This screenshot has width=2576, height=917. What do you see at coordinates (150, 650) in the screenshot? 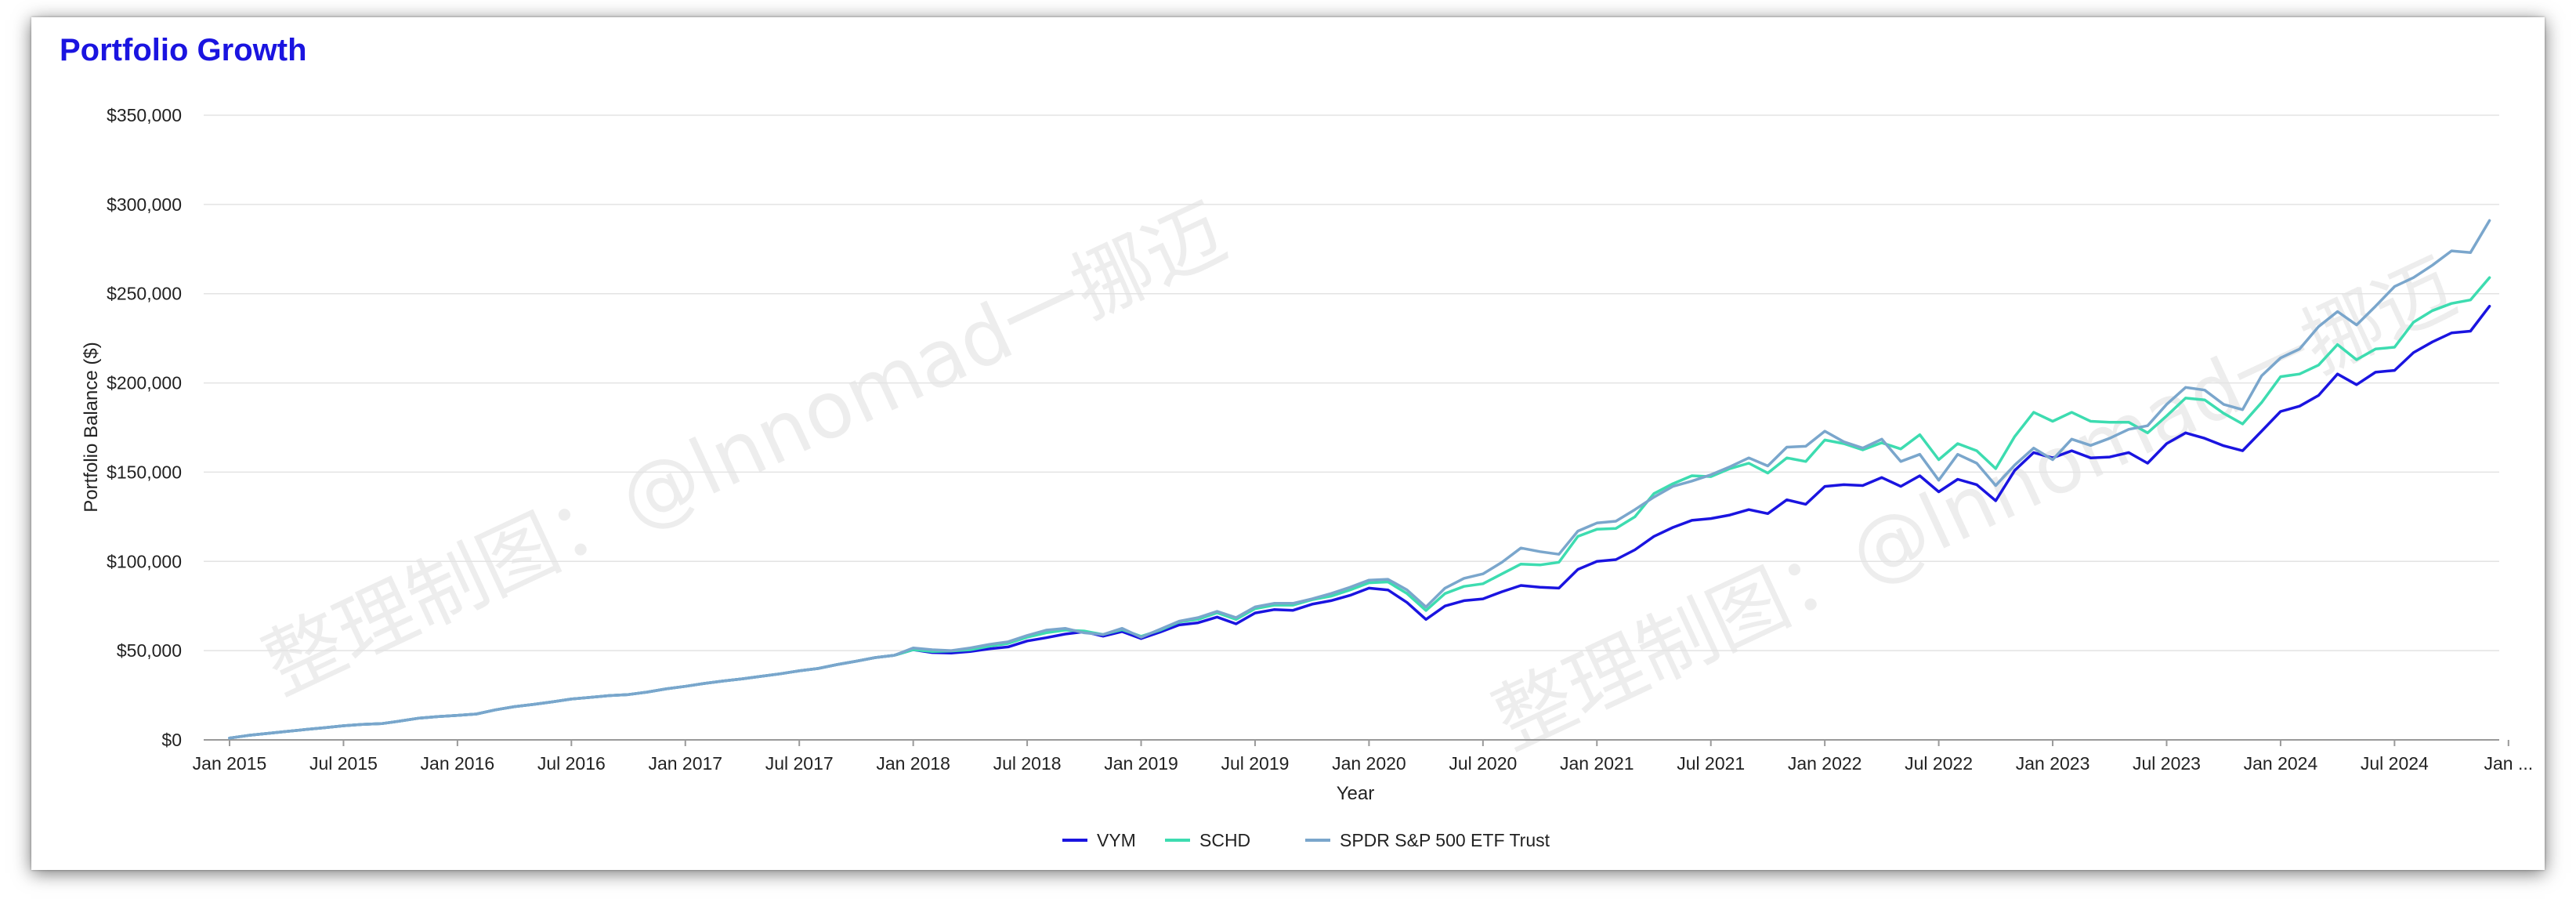
I see `y-tick-label: $50,000` at bounding box center [150, 650].